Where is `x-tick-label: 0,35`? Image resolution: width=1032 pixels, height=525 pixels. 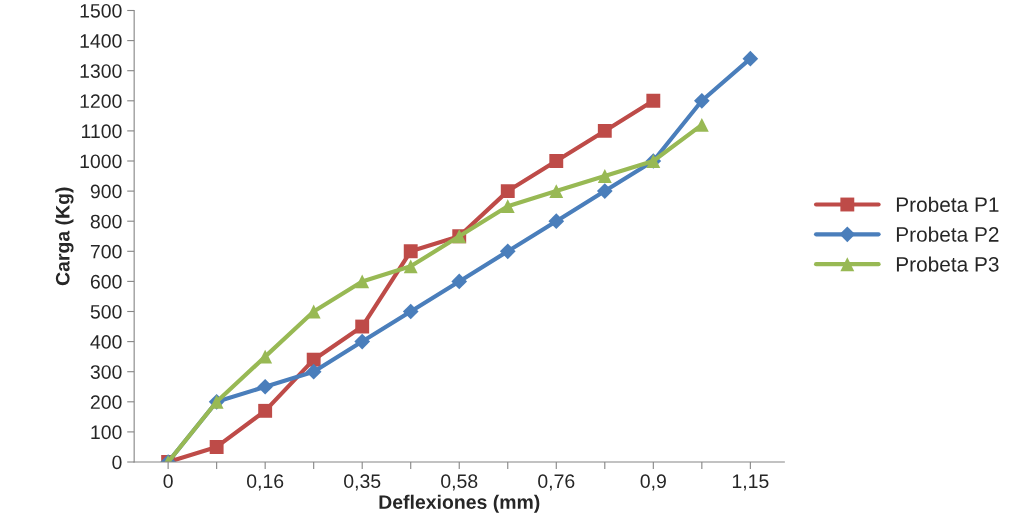 x-tick-label: 0,35 is located at coordinates (362, 482).